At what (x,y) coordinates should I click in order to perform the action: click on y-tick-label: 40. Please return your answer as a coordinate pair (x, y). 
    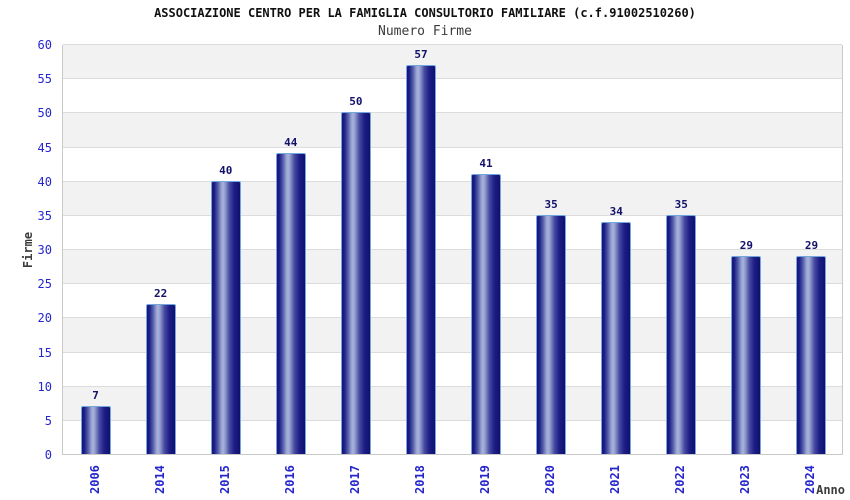
    Looking at the image, I should click on (44, 181).